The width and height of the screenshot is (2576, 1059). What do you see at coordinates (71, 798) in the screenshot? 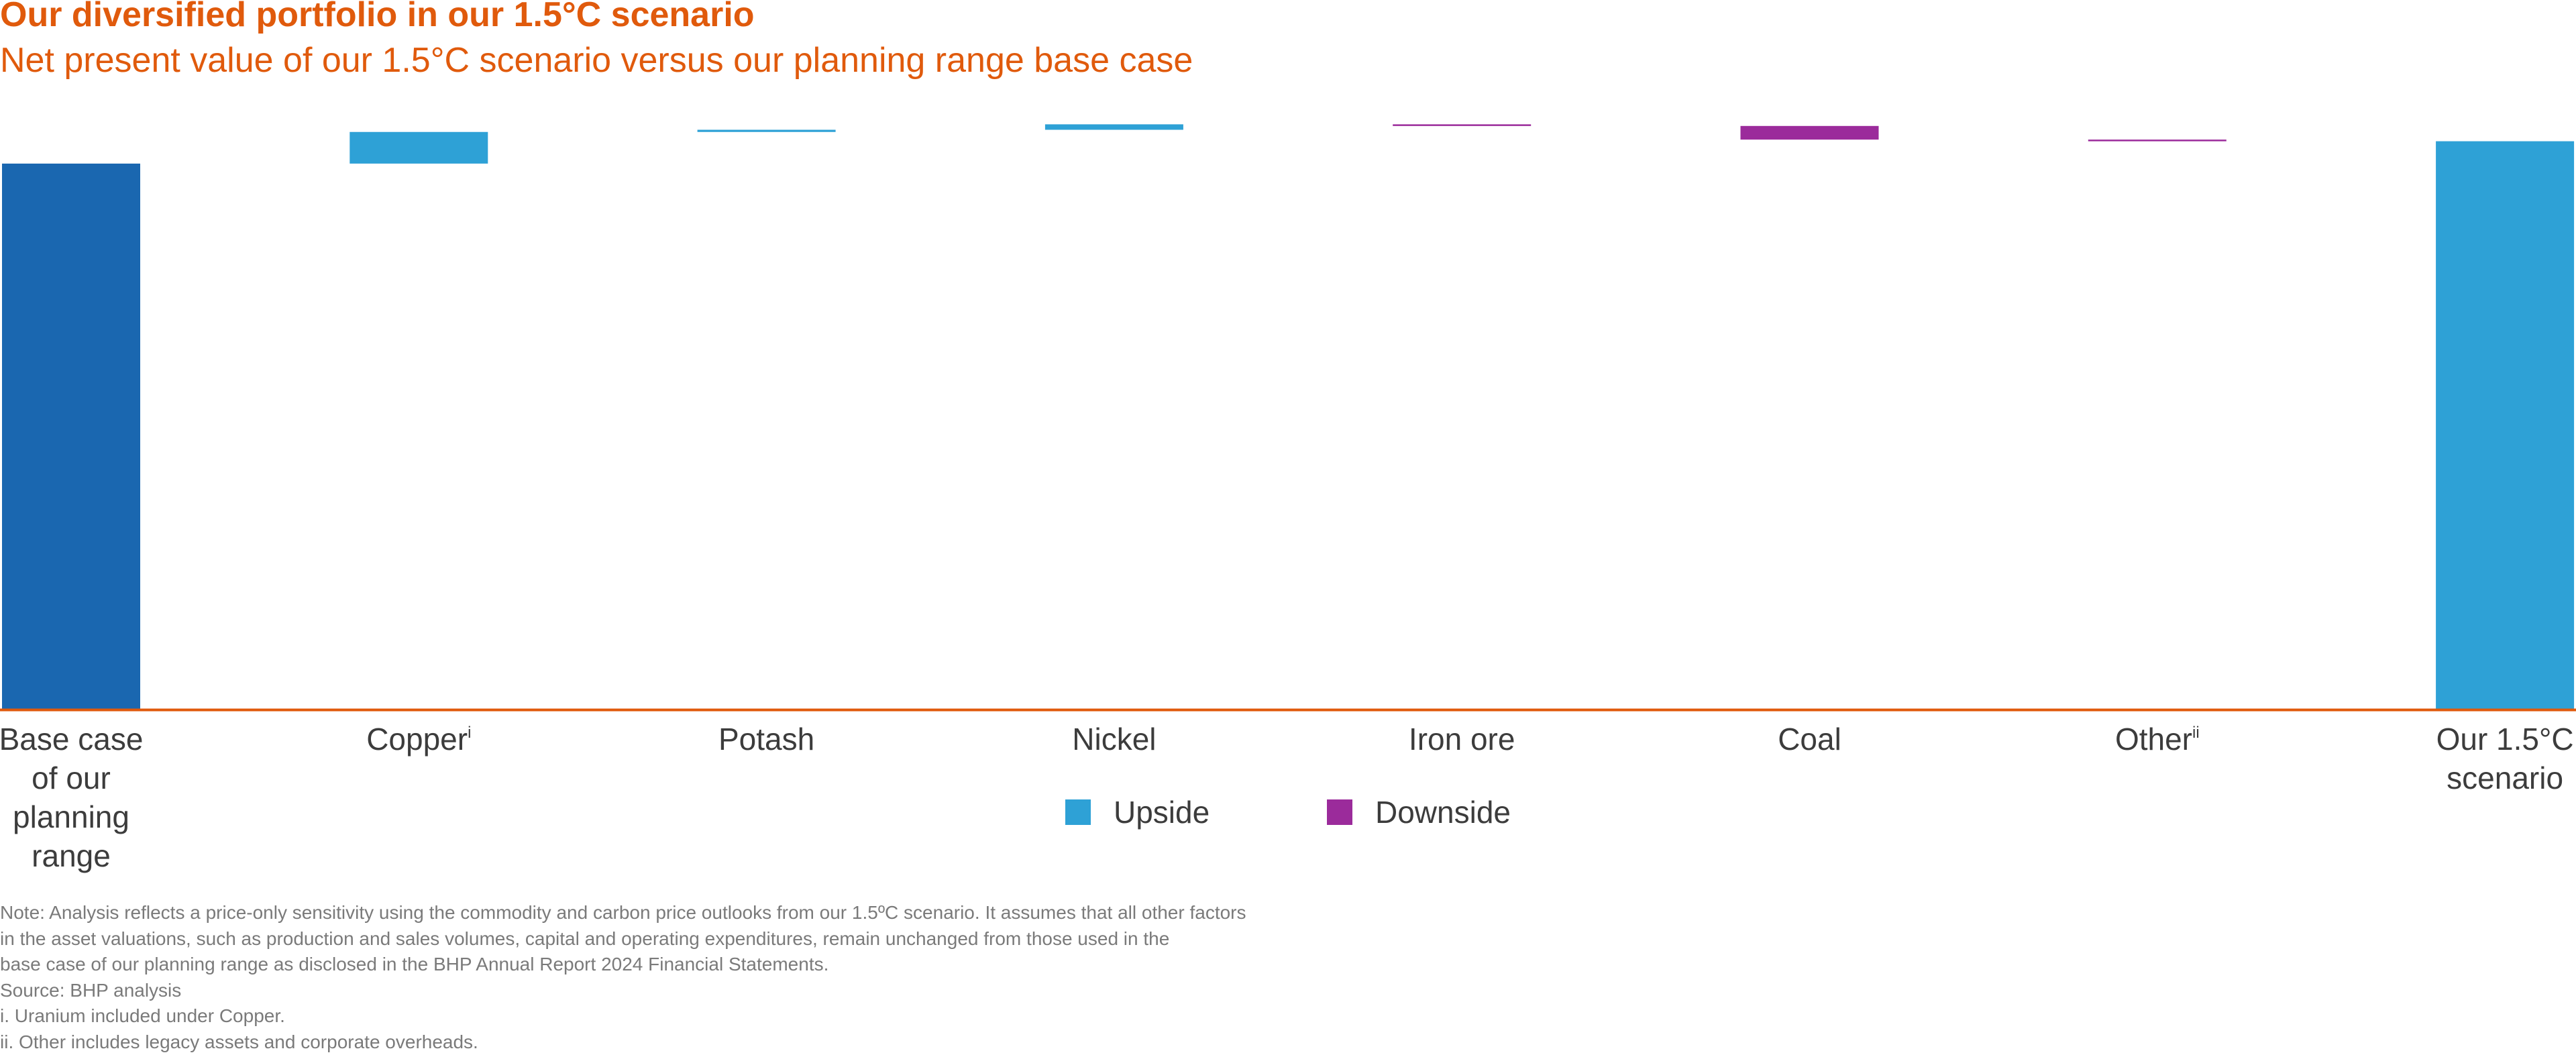
I see `category-label-1: Base case of our planning range` at bounding box center [71, 798].